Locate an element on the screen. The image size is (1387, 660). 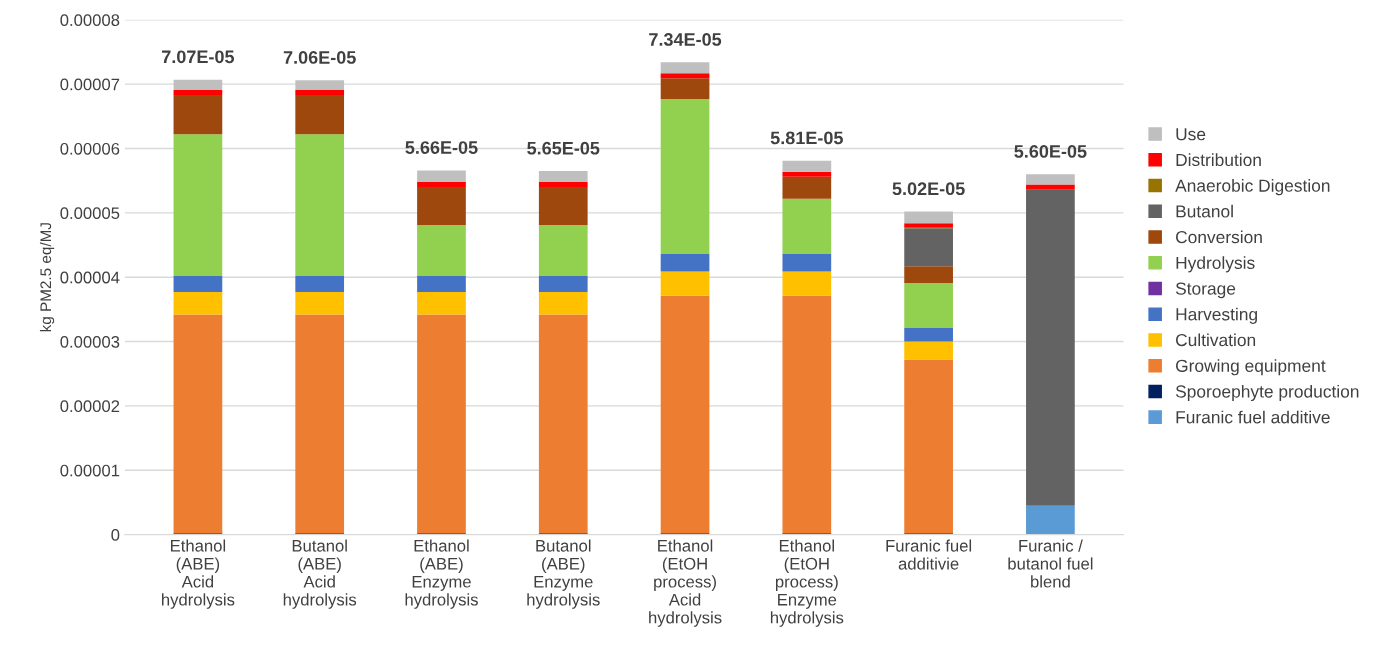
total-label: 5.81E-05 is located at coordinates (806, 138).